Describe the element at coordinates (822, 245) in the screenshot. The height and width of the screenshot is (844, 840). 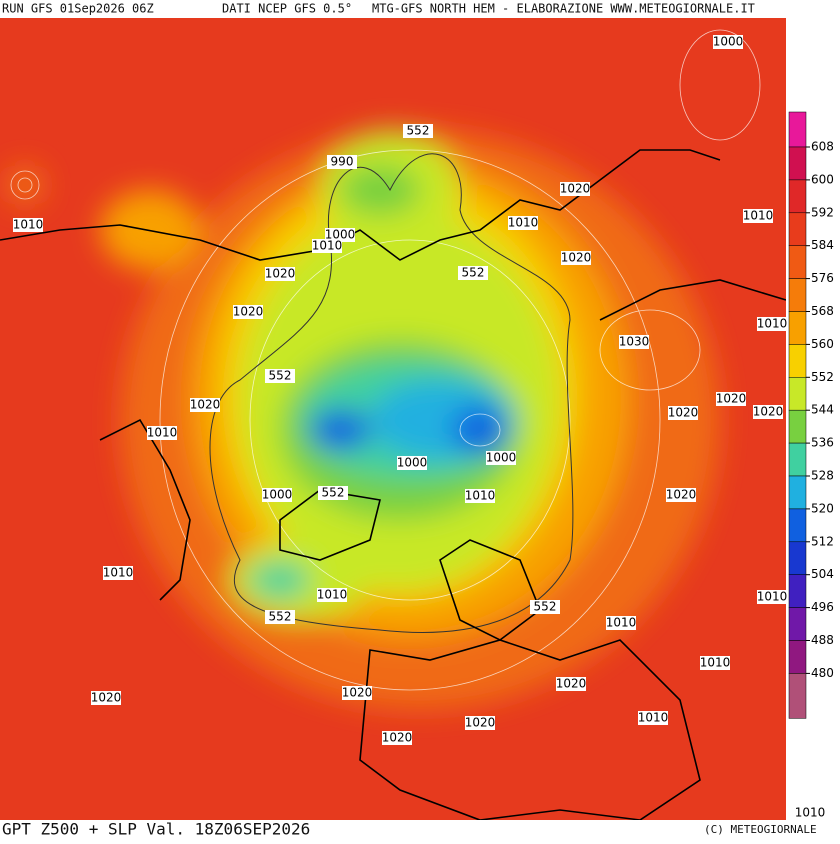
I see `colorbar-label: 584` at that location.